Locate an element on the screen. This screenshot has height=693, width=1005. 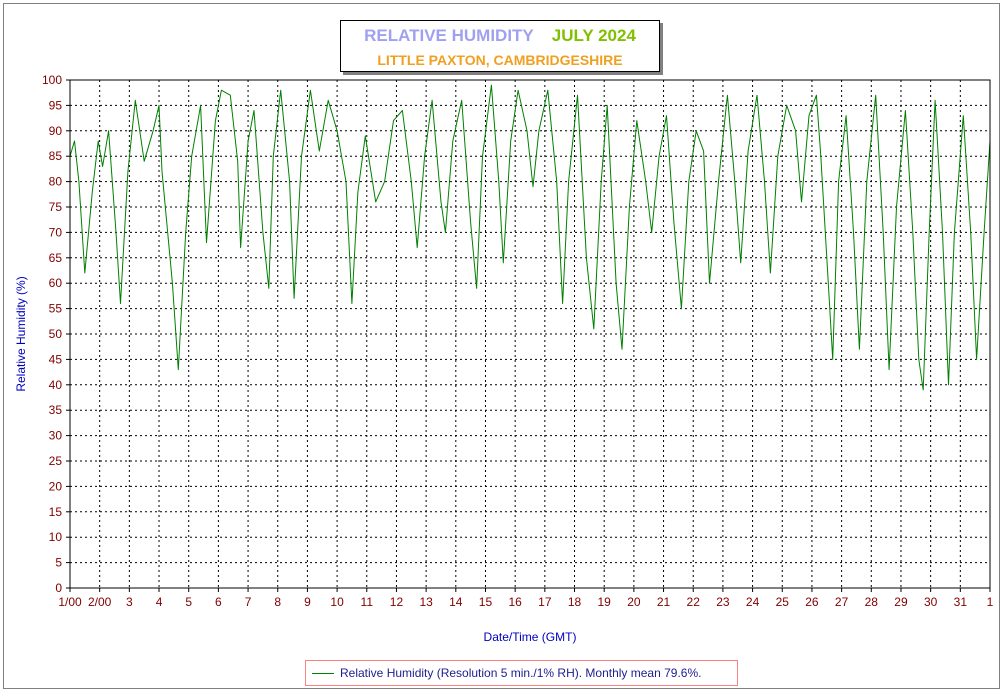
x-tick-label: 31 is located at coordinates (961, 602).